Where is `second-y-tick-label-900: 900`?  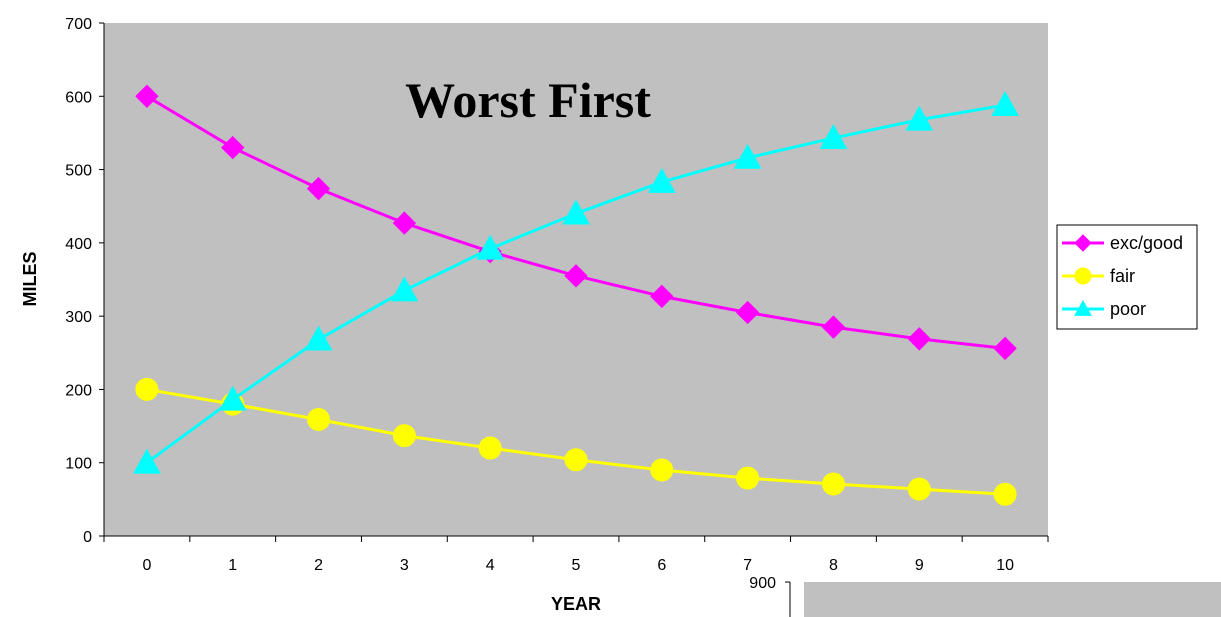
second-y-tick-label-900: 900 is located at coordinates (762, 583).